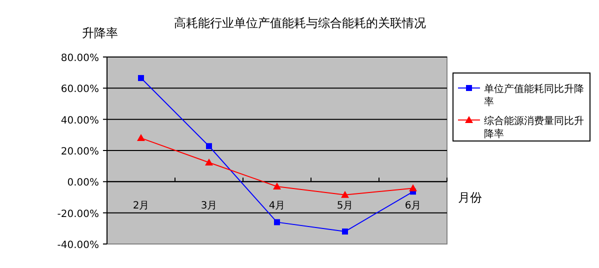 The height and width of the screenshot is (268, 599). I want to click on y-tick-label: 80.00%, so click(79, 58).